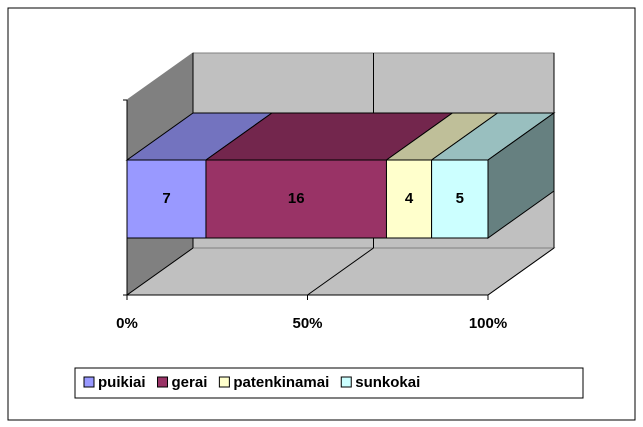 This screenshot has height=427, width=643. I want to click on x-tick-label: 0%, so click(127, 323).